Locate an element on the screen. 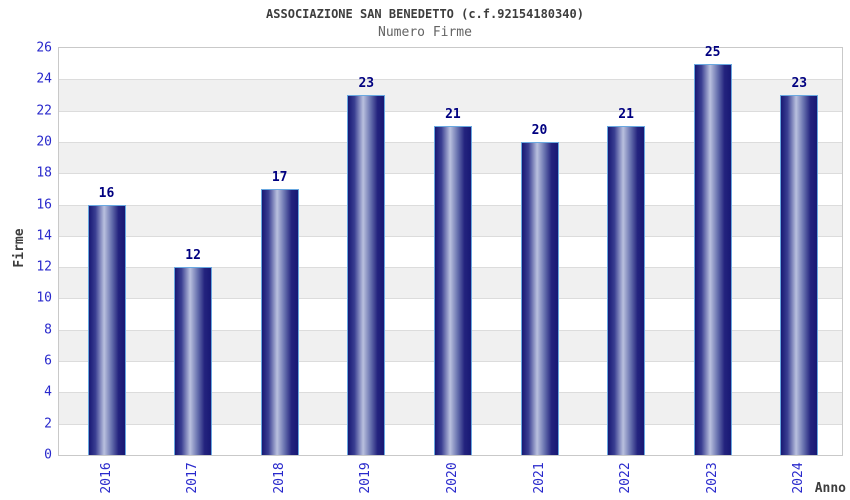 The image size is (850, 500). y-tick-label: 20 is located at coordinates (44, 142).